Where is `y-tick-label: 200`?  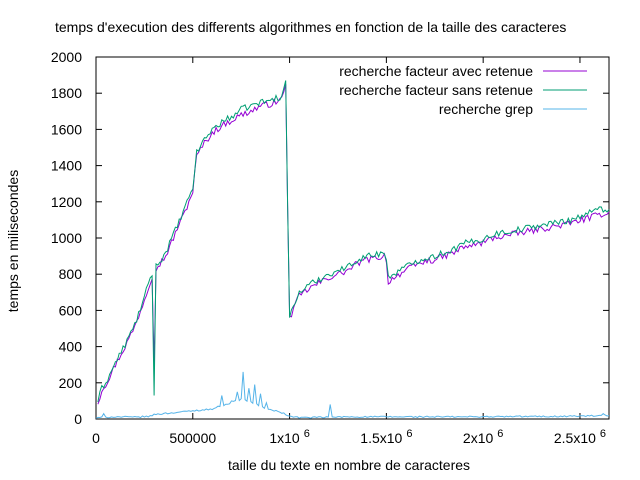 y-tick-label: 200 is located at coordinates (71, 383).